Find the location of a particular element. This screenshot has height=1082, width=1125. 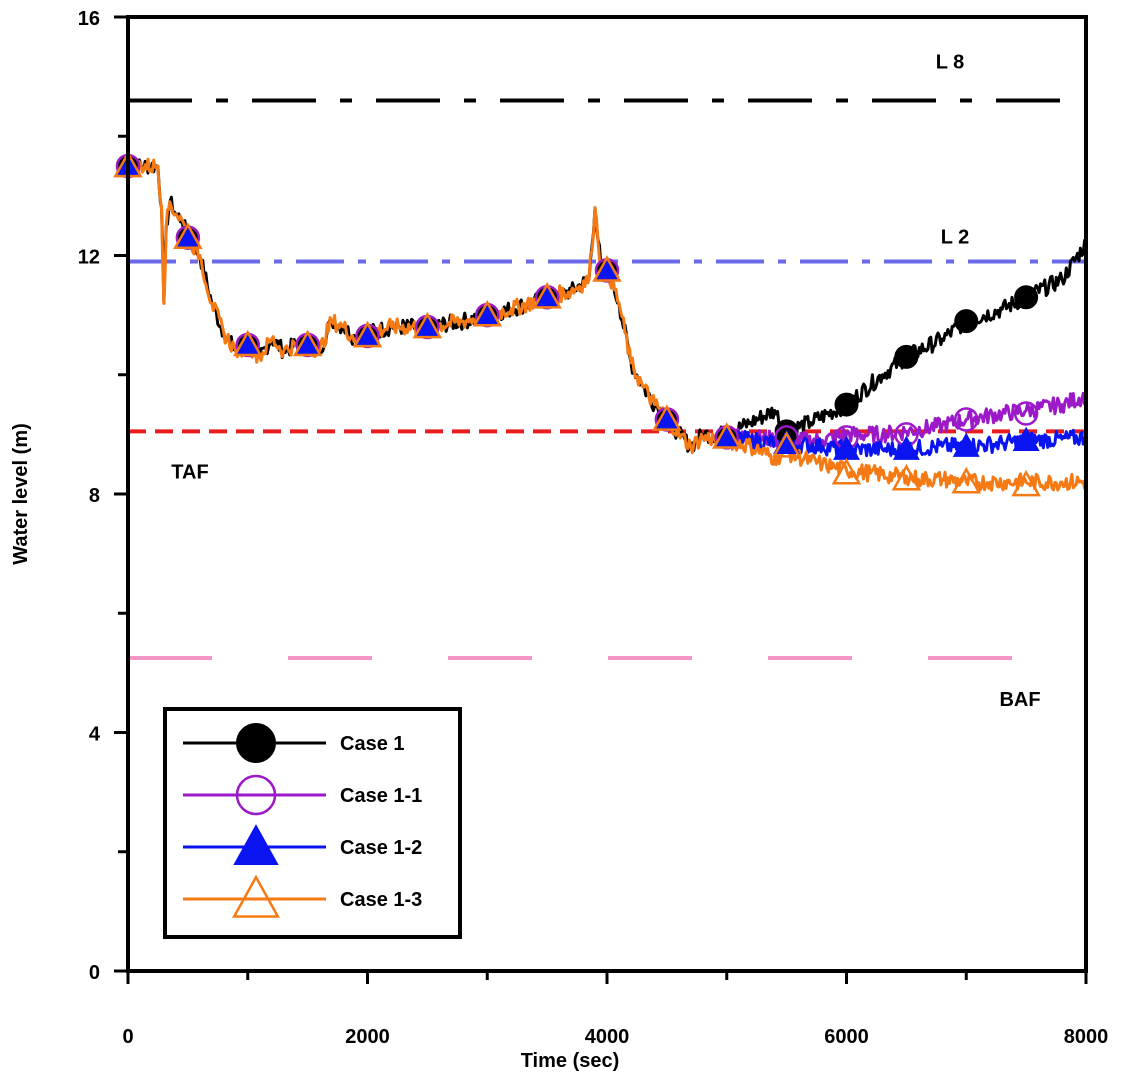

ref-label-l8: L 8 is located at coordinates (950, 62).